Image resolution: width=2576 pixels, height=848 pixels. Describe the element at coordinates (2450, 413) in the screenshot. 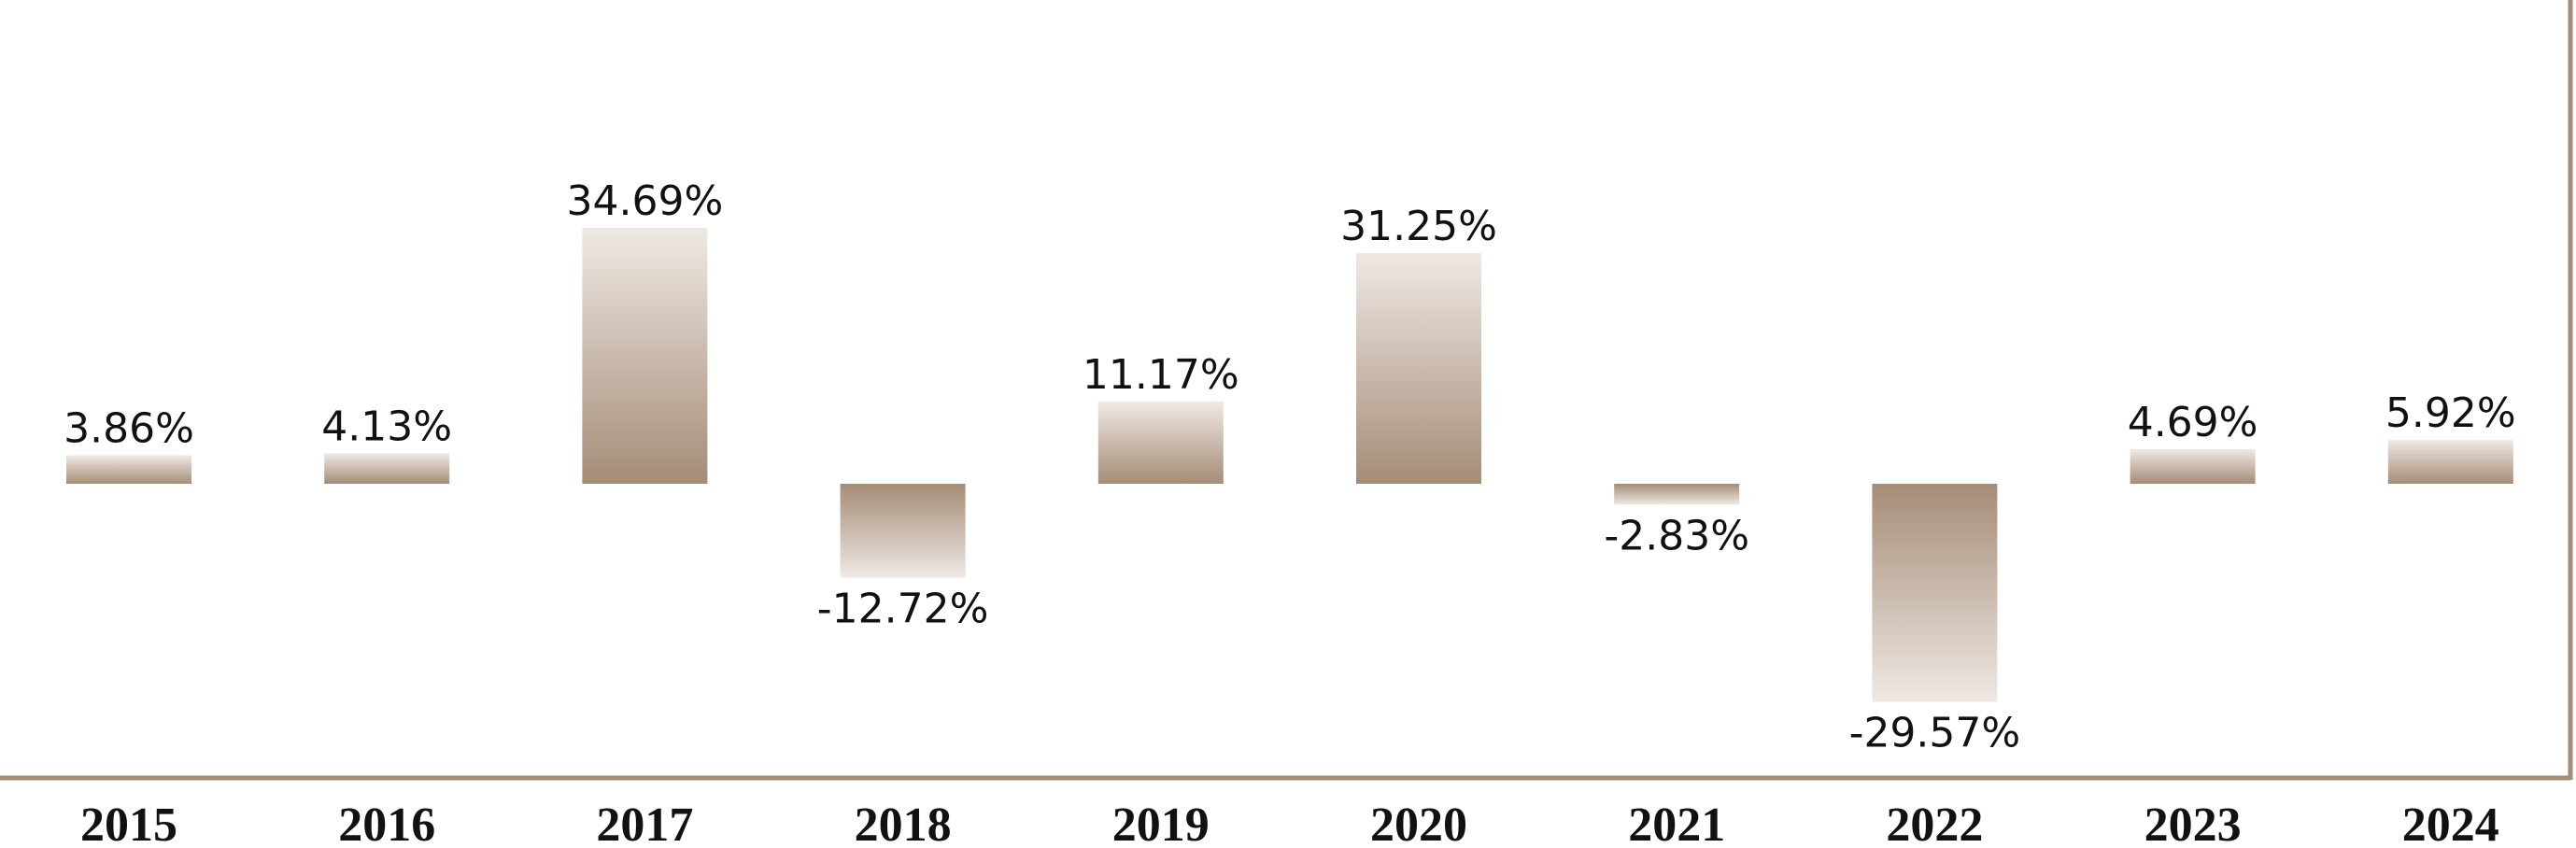

I see `value-label-2024: 5.92%` at that location.